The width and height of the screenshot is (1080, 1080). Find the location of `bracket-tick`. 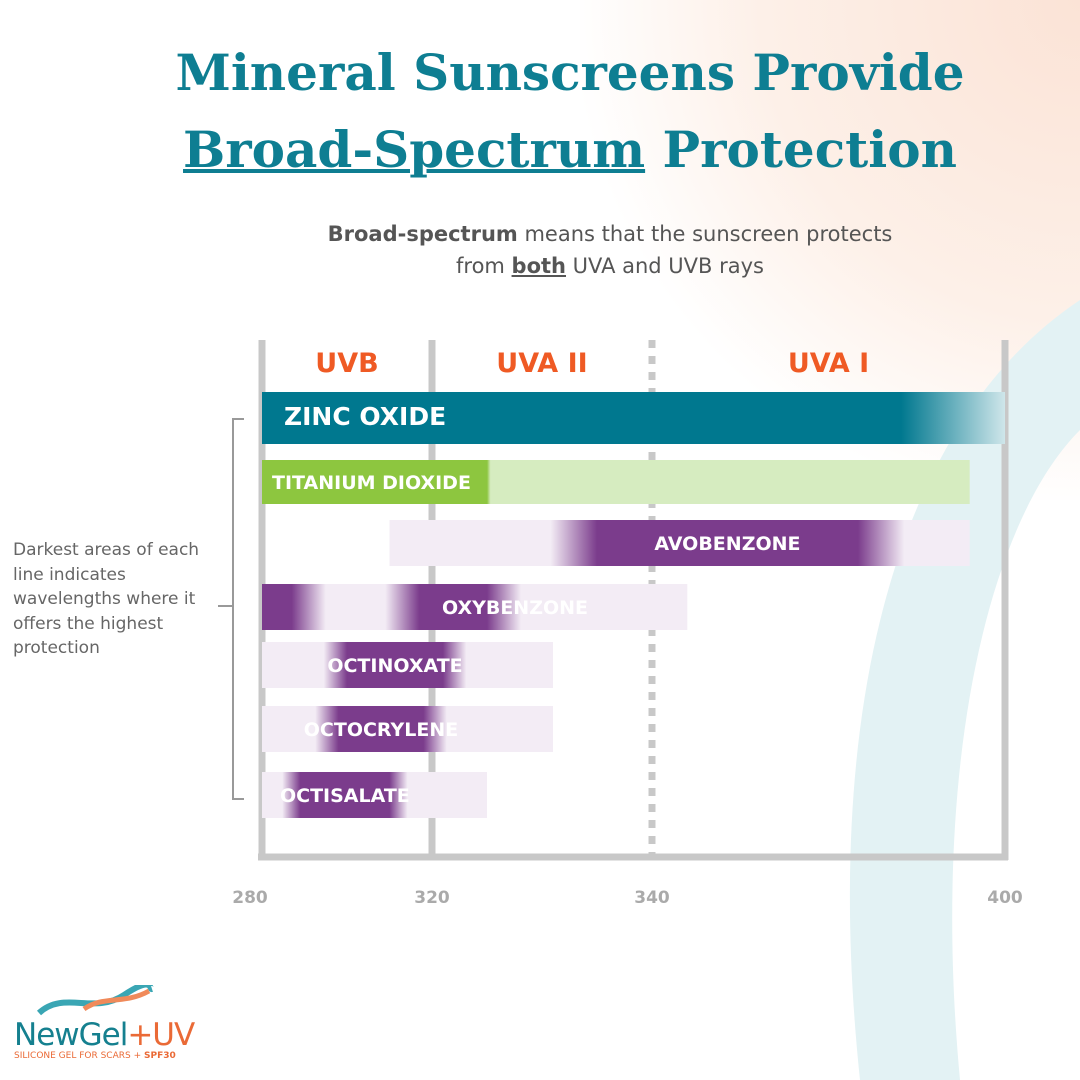

bracket-tick is located at coordinates (225, 606).